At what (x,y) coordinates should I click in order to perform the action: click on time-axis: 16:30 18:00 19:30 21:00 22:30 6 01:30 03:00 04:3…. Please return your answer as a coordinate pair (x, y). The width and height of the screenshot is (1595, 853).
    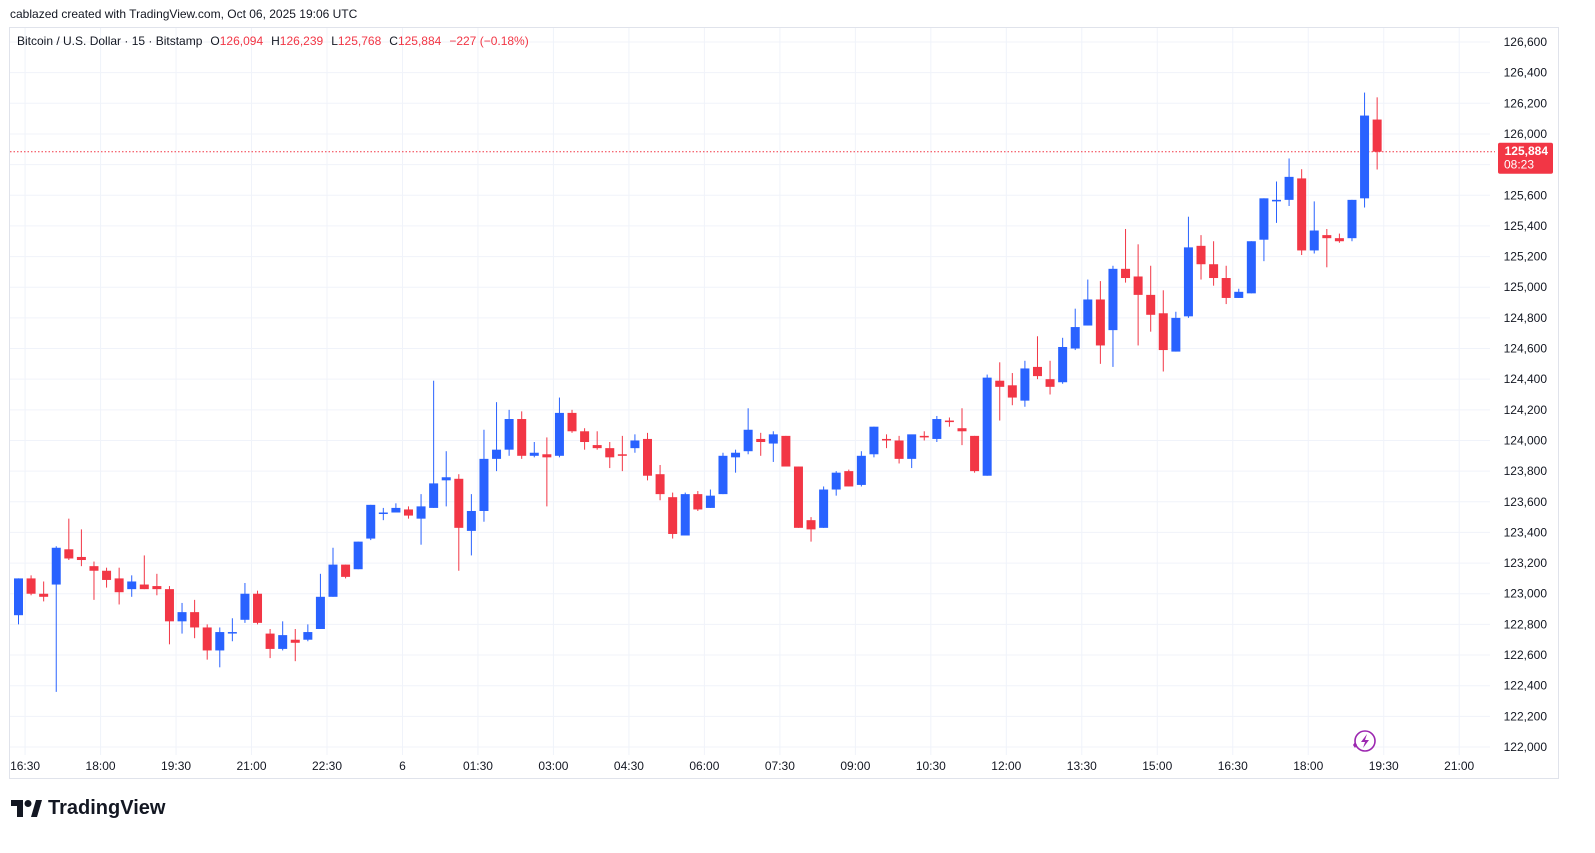
    Looking at the image, I should click on (742, 766).